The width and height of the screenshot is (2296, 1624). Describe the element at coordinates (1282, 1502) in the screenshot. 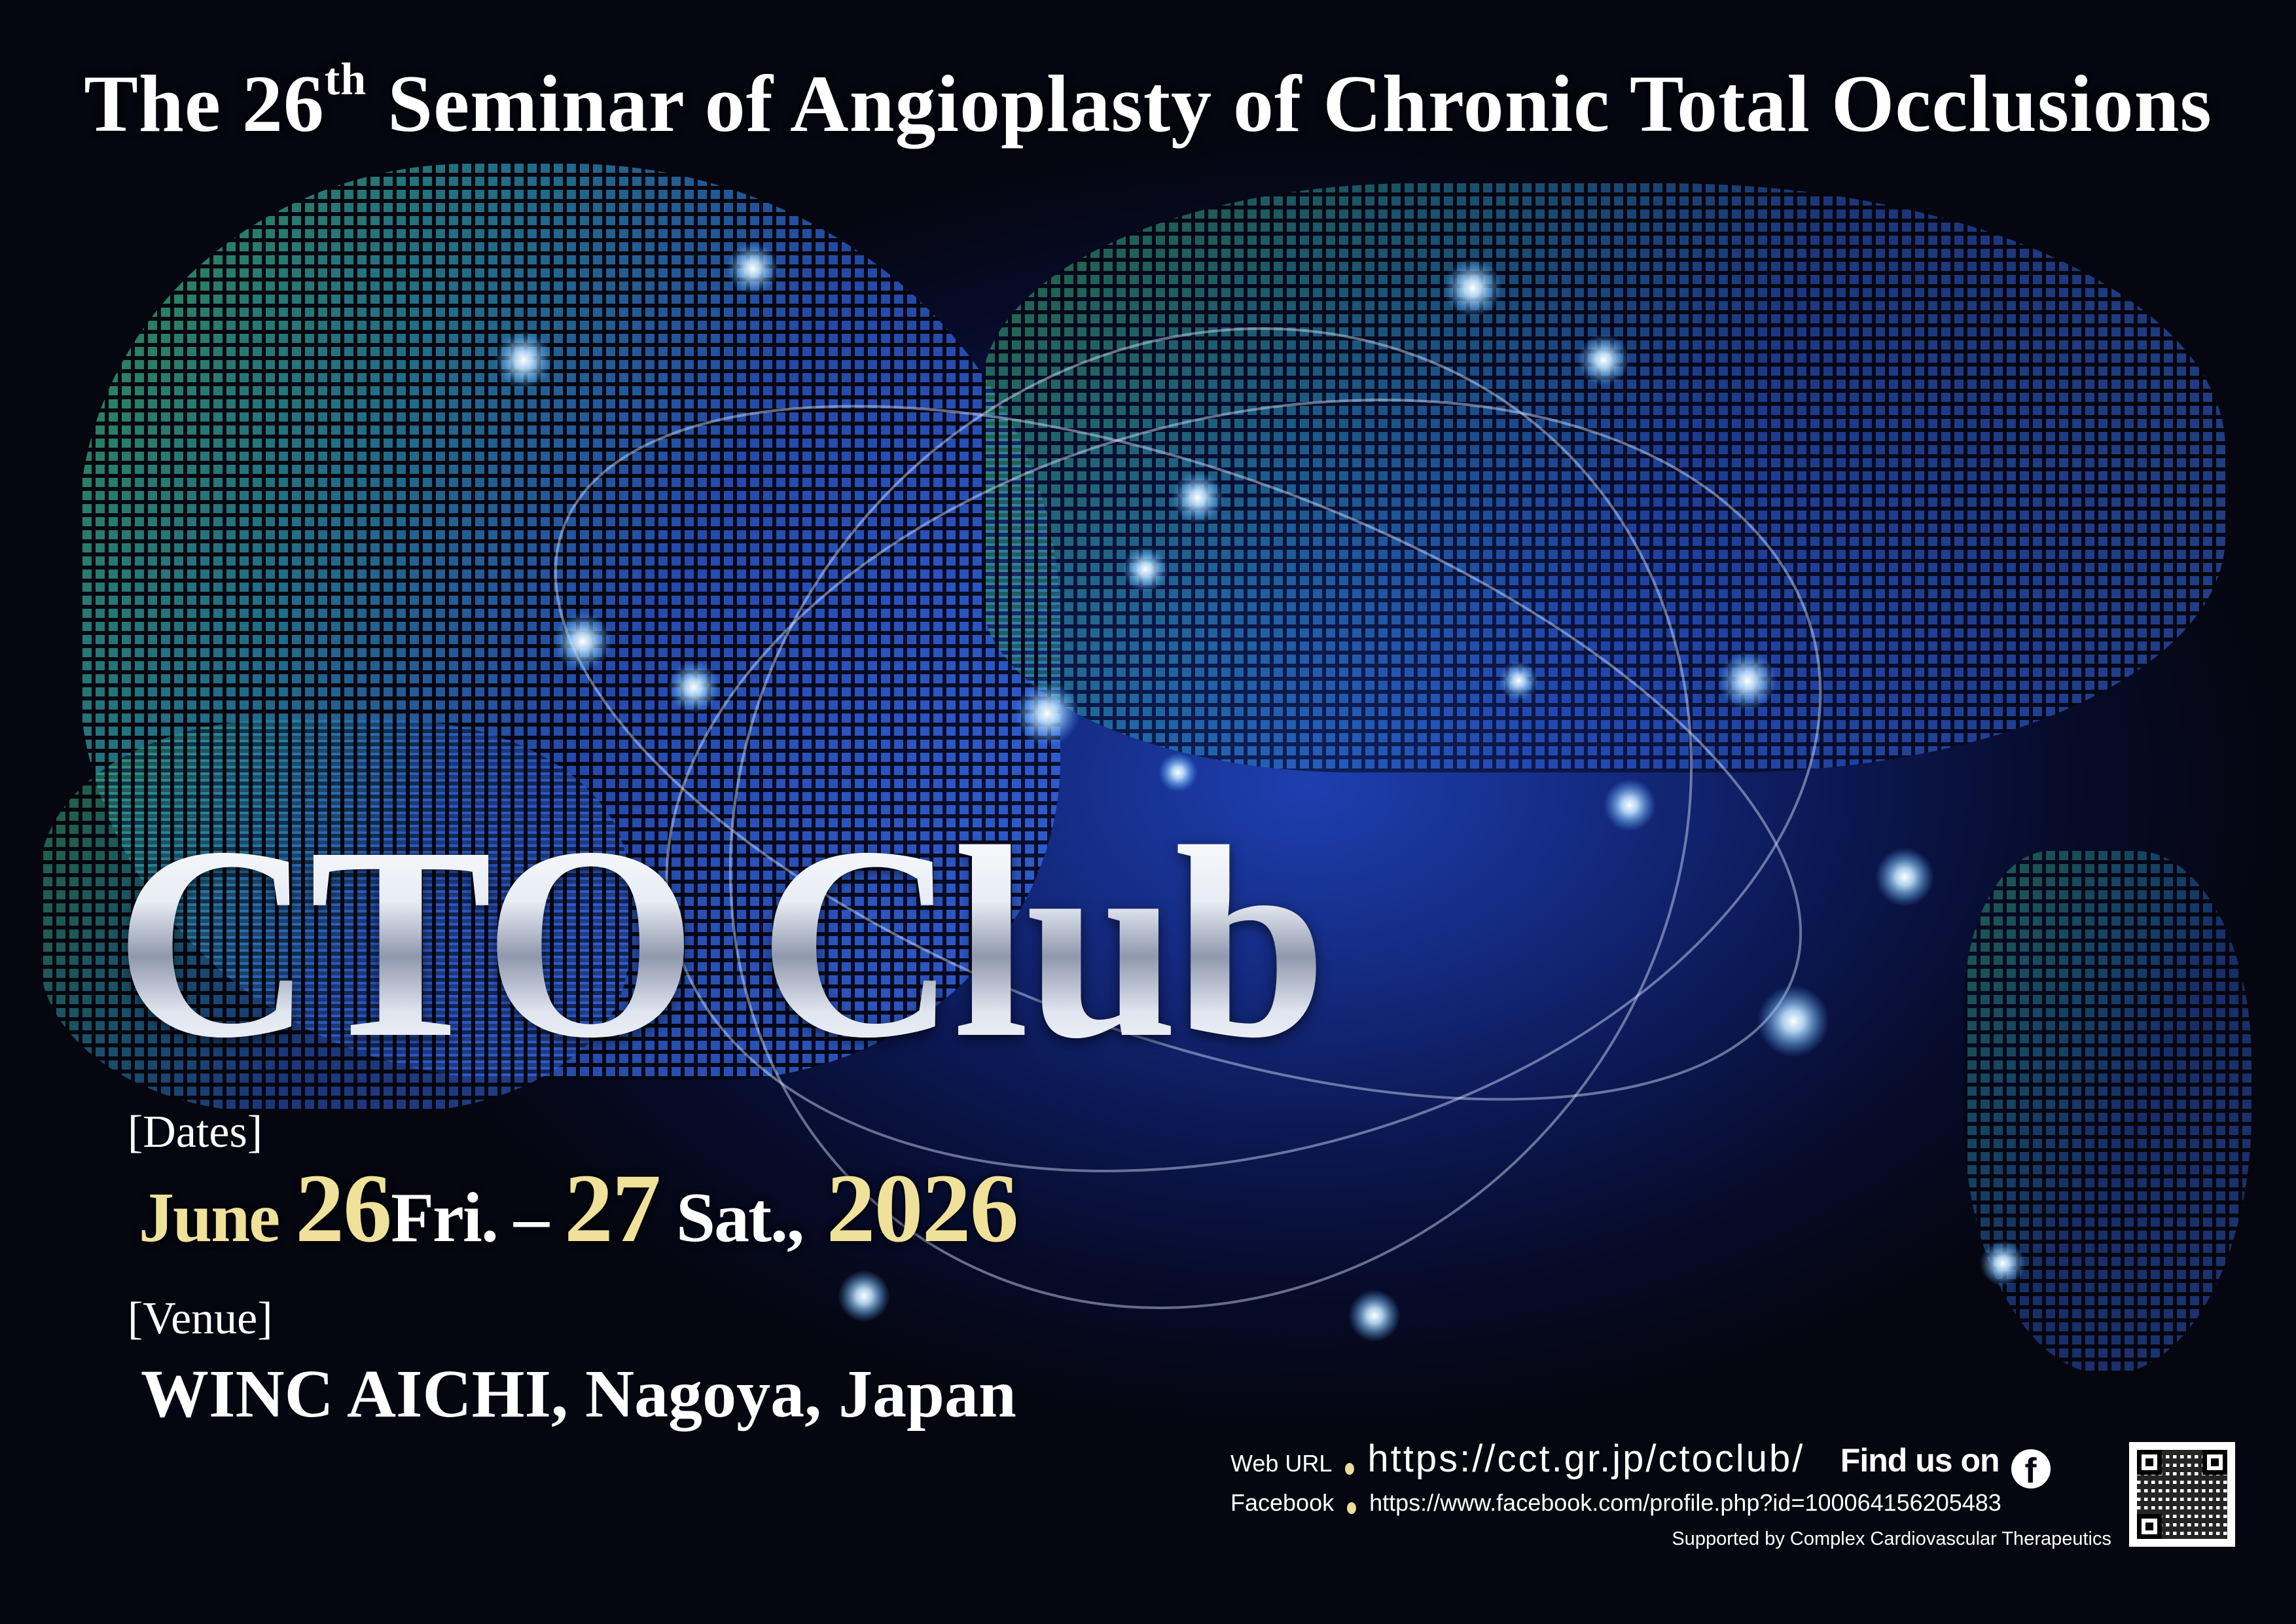

I see `facebook-label: Facebook` at that location.